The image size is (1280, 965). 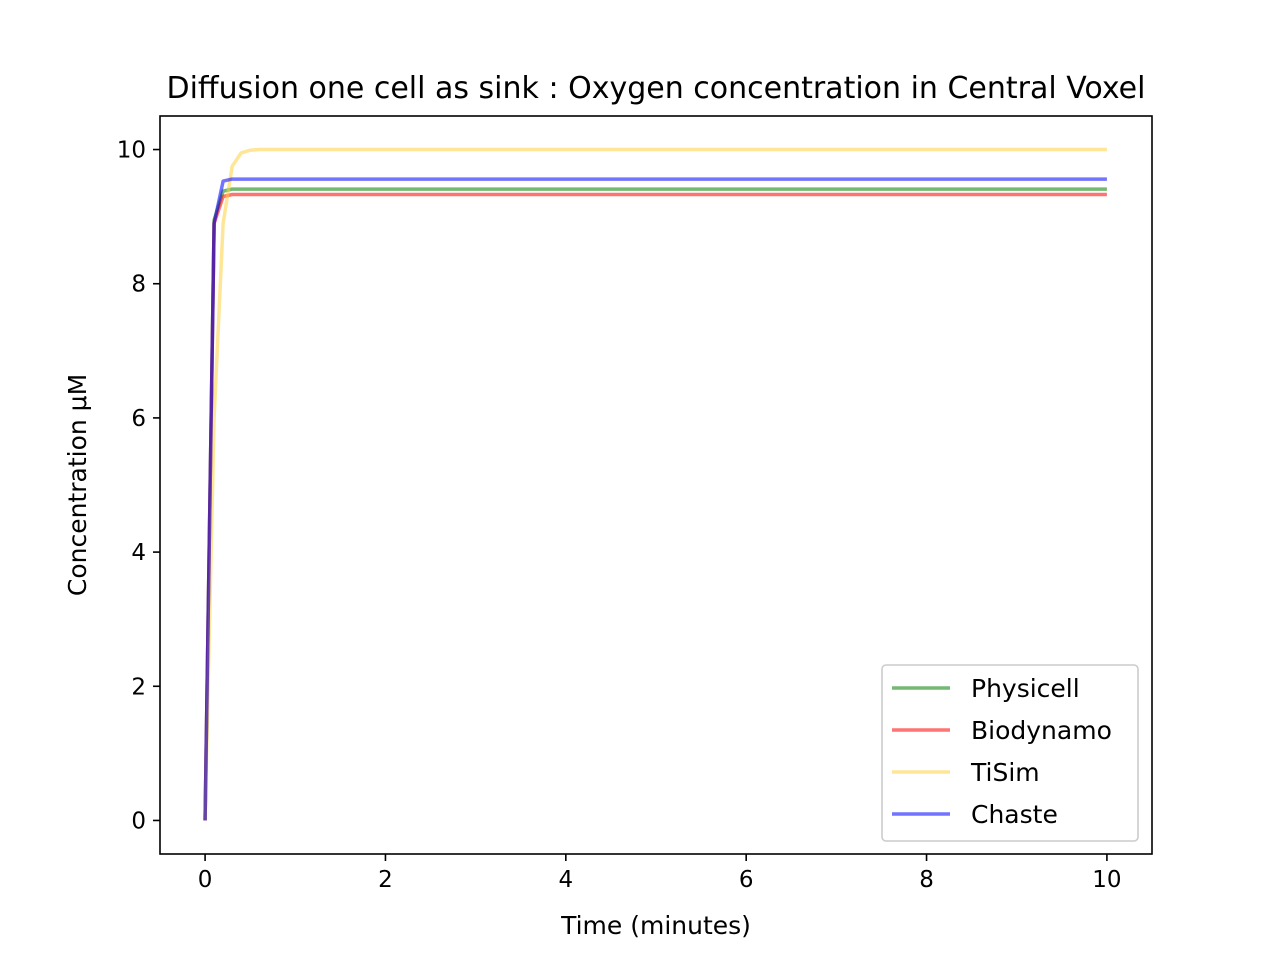 What do you see at coordinates (565, 880) in the screenshot?
I see `x-tick-label: 4` at bounding box center [565, 880].